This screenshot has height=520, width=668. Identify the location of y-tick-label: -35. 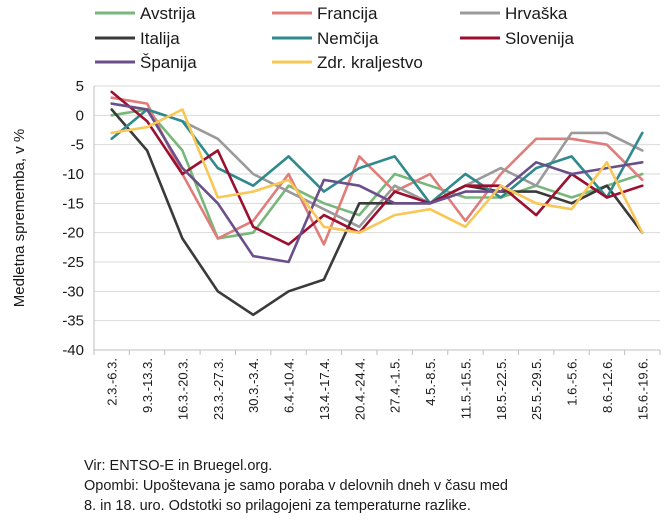
(73, 321).